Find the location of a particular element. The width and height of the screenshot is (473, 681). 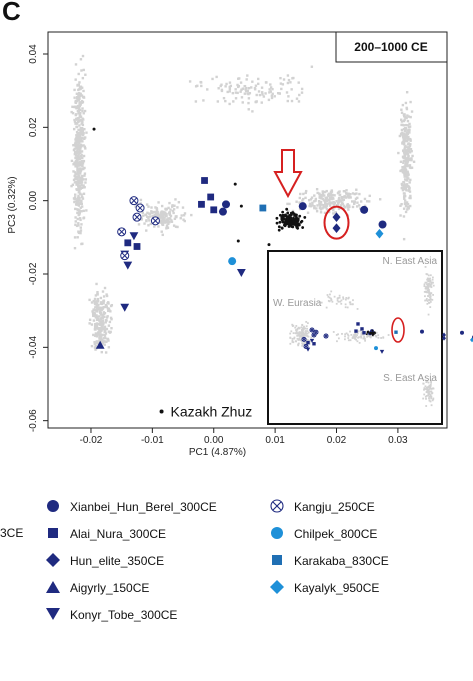

legend-label: Aigyrly_150CE is located at coordinates (110, 588).